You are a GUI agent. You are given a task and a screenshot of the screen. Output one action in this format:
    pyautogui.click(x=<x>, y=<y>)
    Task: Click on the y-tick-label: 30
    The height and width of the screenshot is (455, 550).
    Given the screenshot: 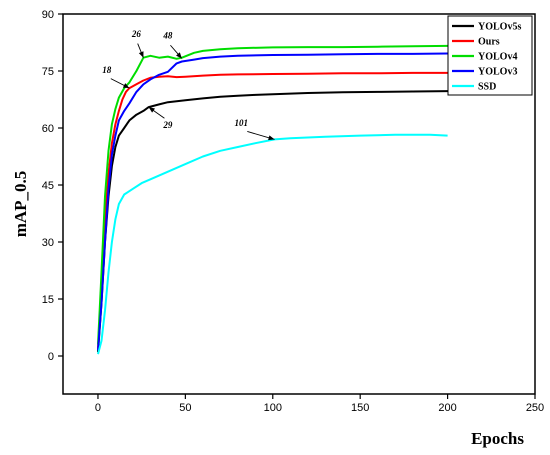 What is the action you would take?
    pyautogui.click(x=48, y=243)
    